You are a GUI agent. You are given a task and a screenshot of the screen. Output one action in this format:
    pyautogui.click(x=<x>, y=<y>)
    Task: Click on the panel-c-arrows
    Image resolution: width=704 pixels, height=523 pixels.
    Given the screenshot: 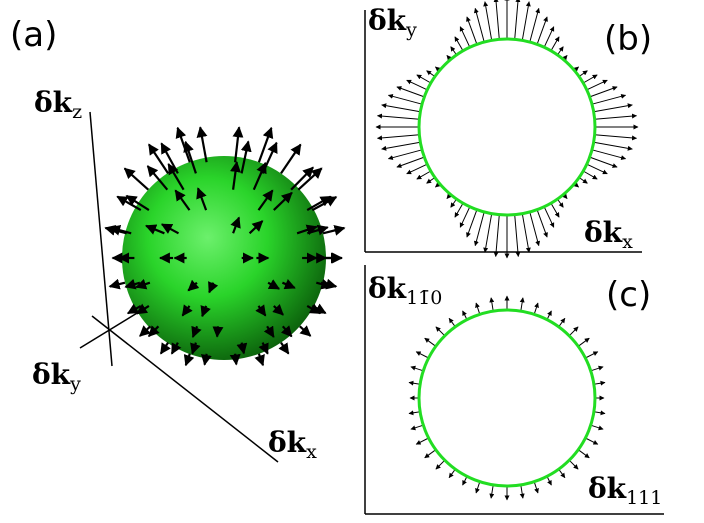 What is the action you would take?
    pyautogui.click(x=507, y=398)
    